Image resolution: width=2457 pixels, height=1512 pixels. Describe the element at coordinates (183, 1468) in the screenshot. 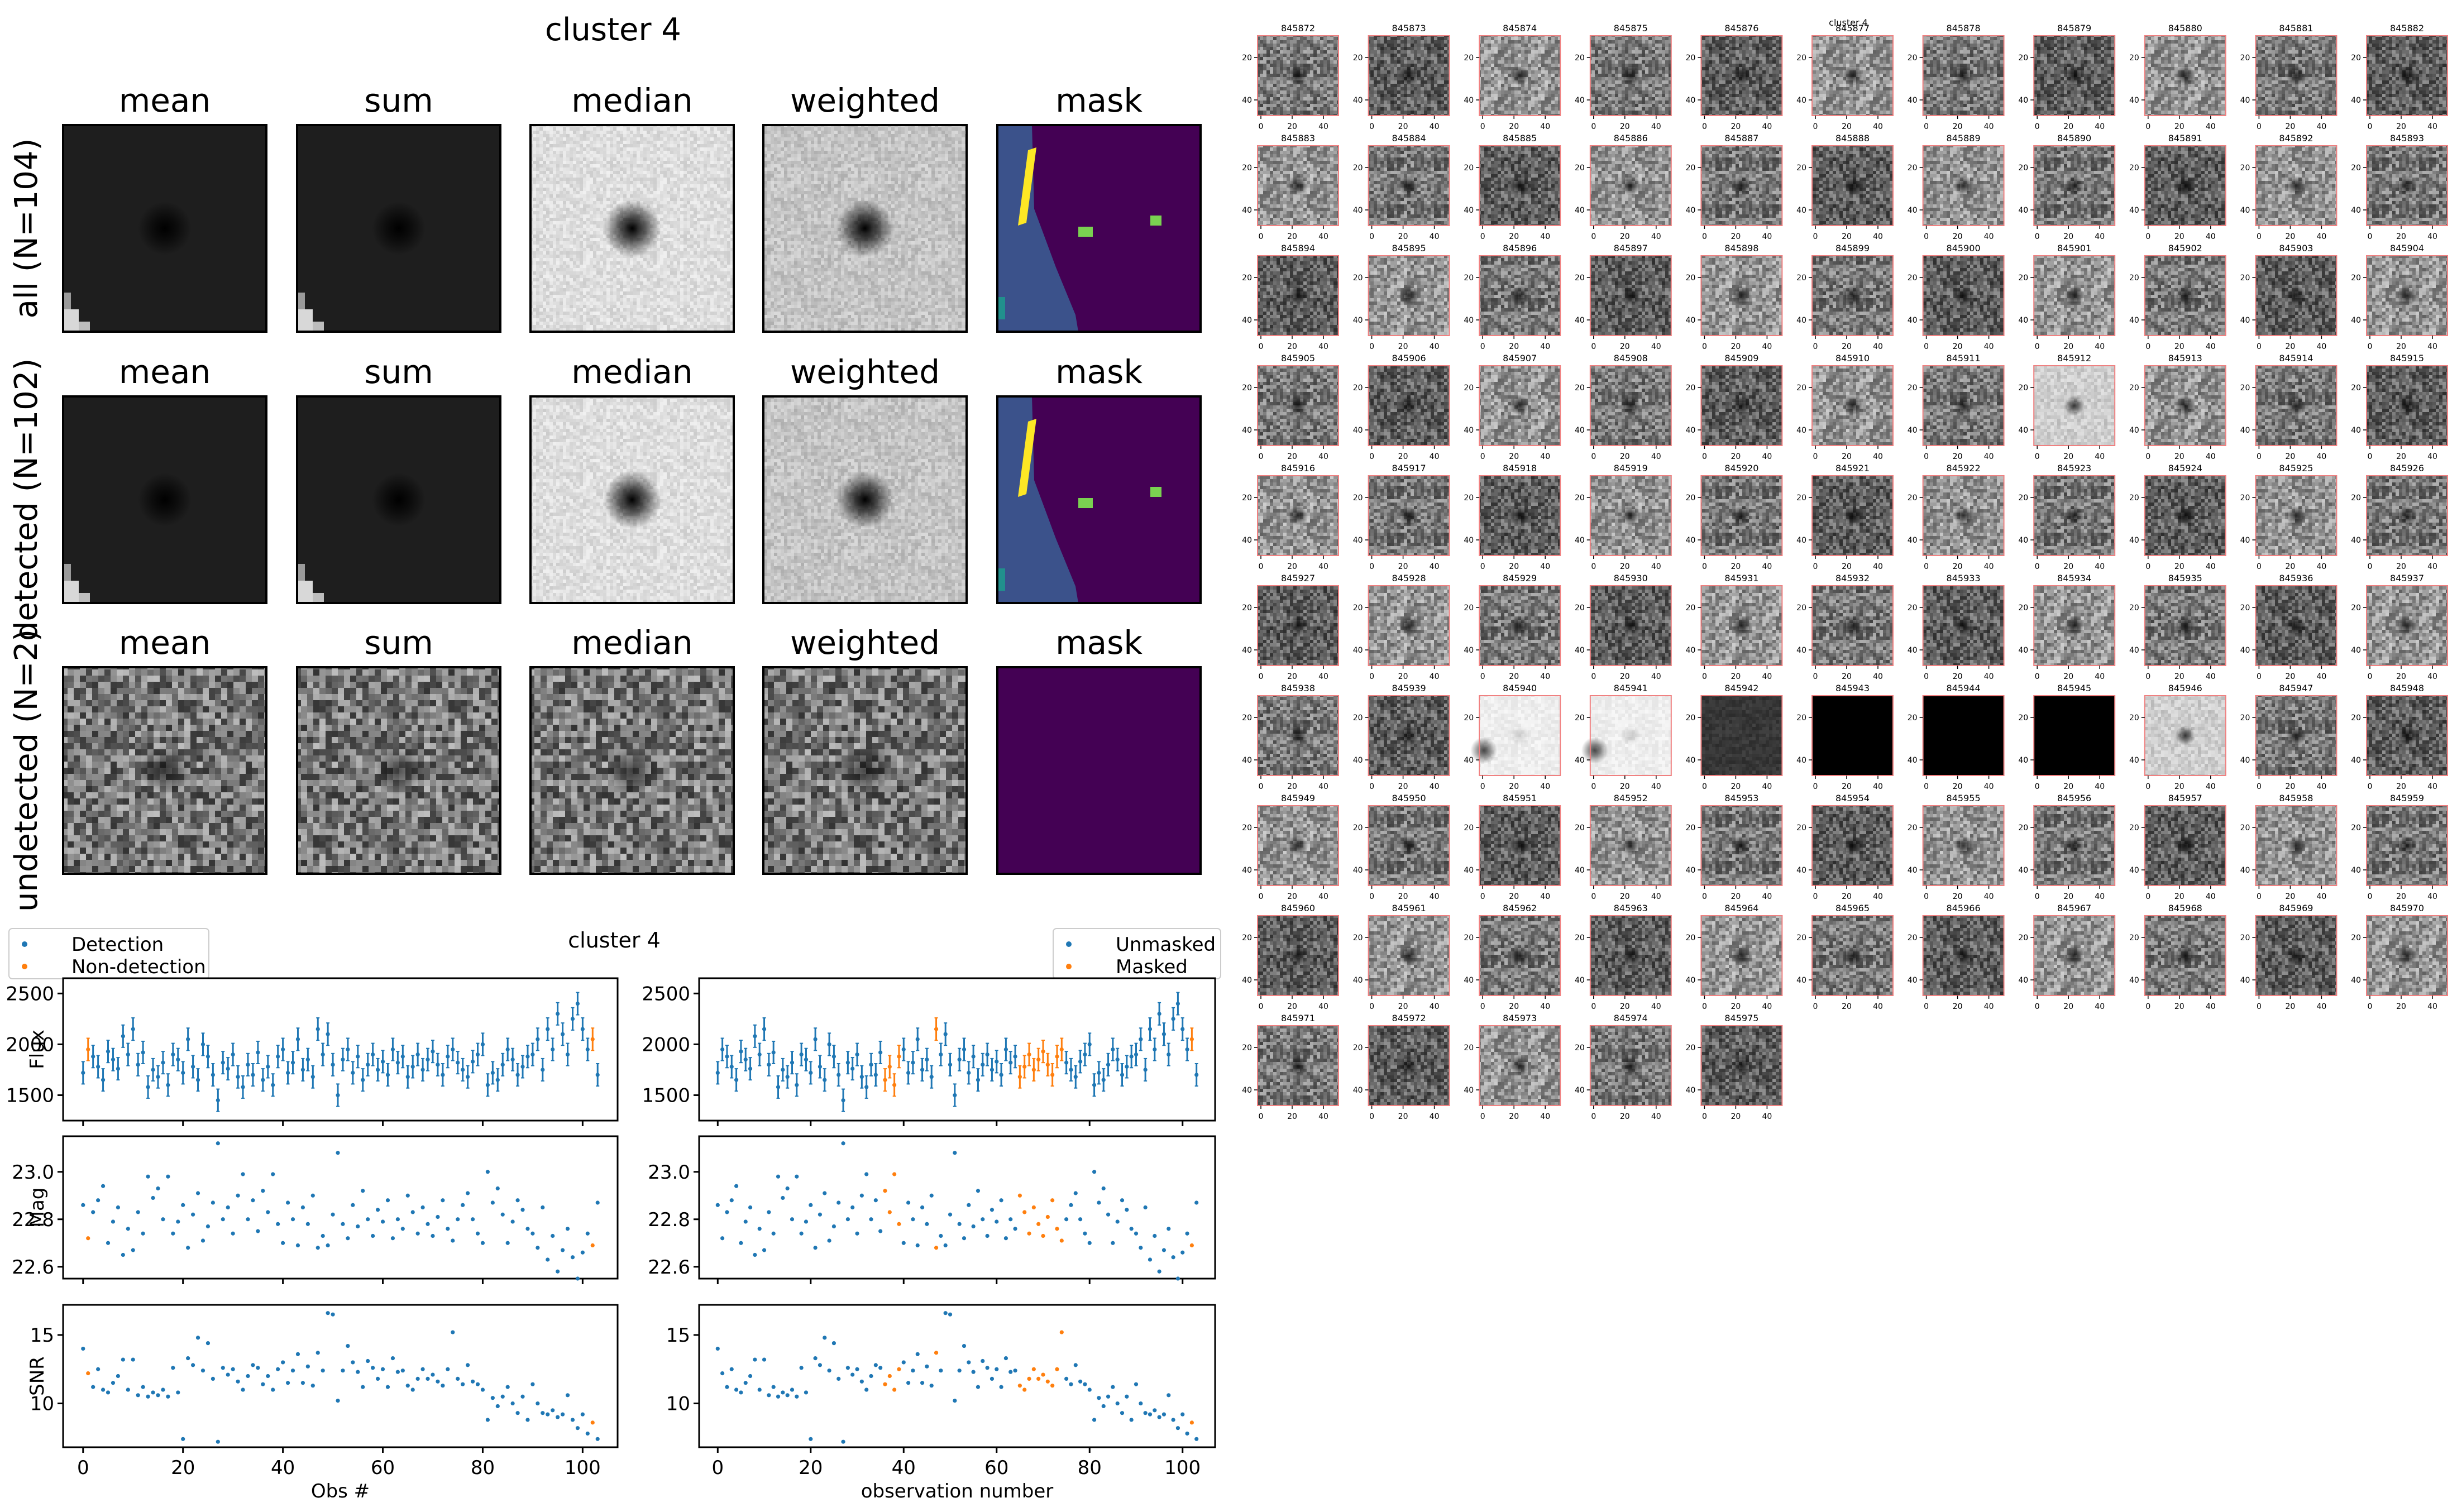

I see `x-tick-label: 20` at that location.